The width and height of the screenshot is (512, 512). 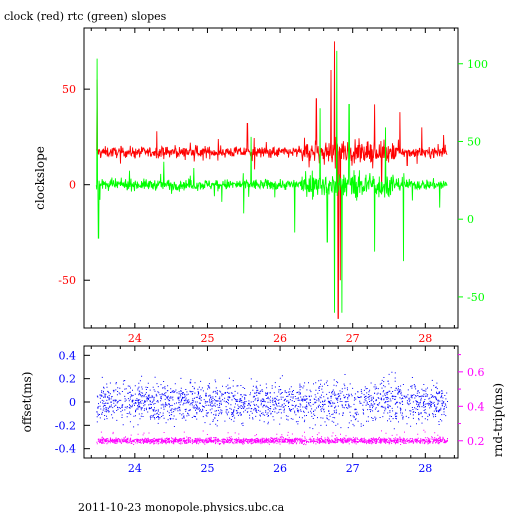 I want to click on y-tick-label: 50, so click(x=69, y=89).